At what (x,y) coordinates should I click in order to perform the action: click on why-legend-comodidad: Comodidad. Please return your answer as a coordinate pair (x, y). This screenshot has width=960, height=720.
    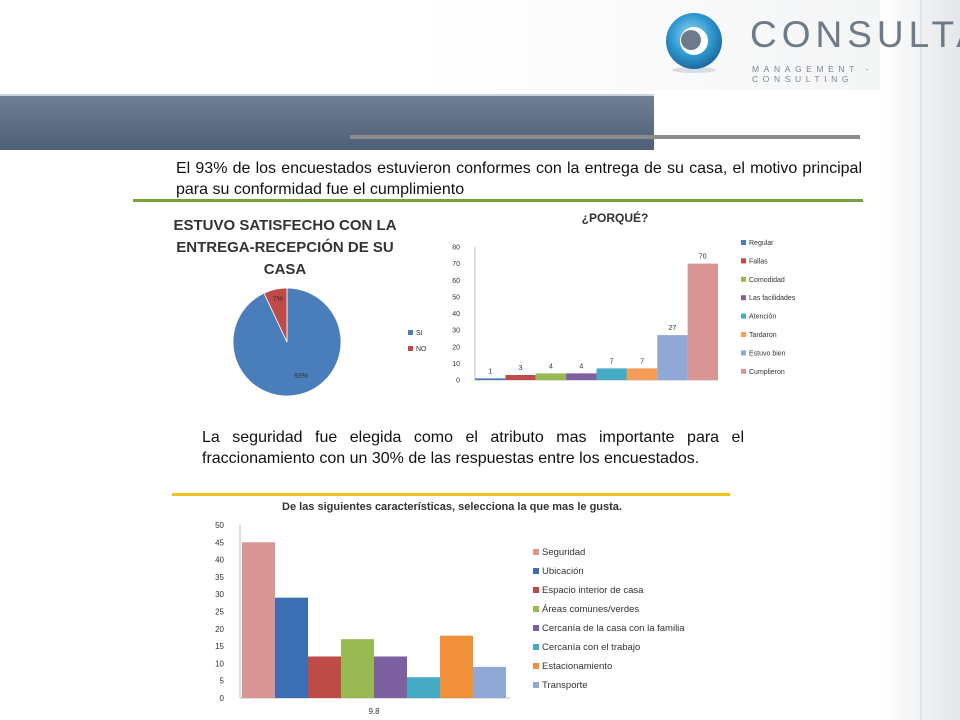
    Looking at the image, I should click on (767, 280).